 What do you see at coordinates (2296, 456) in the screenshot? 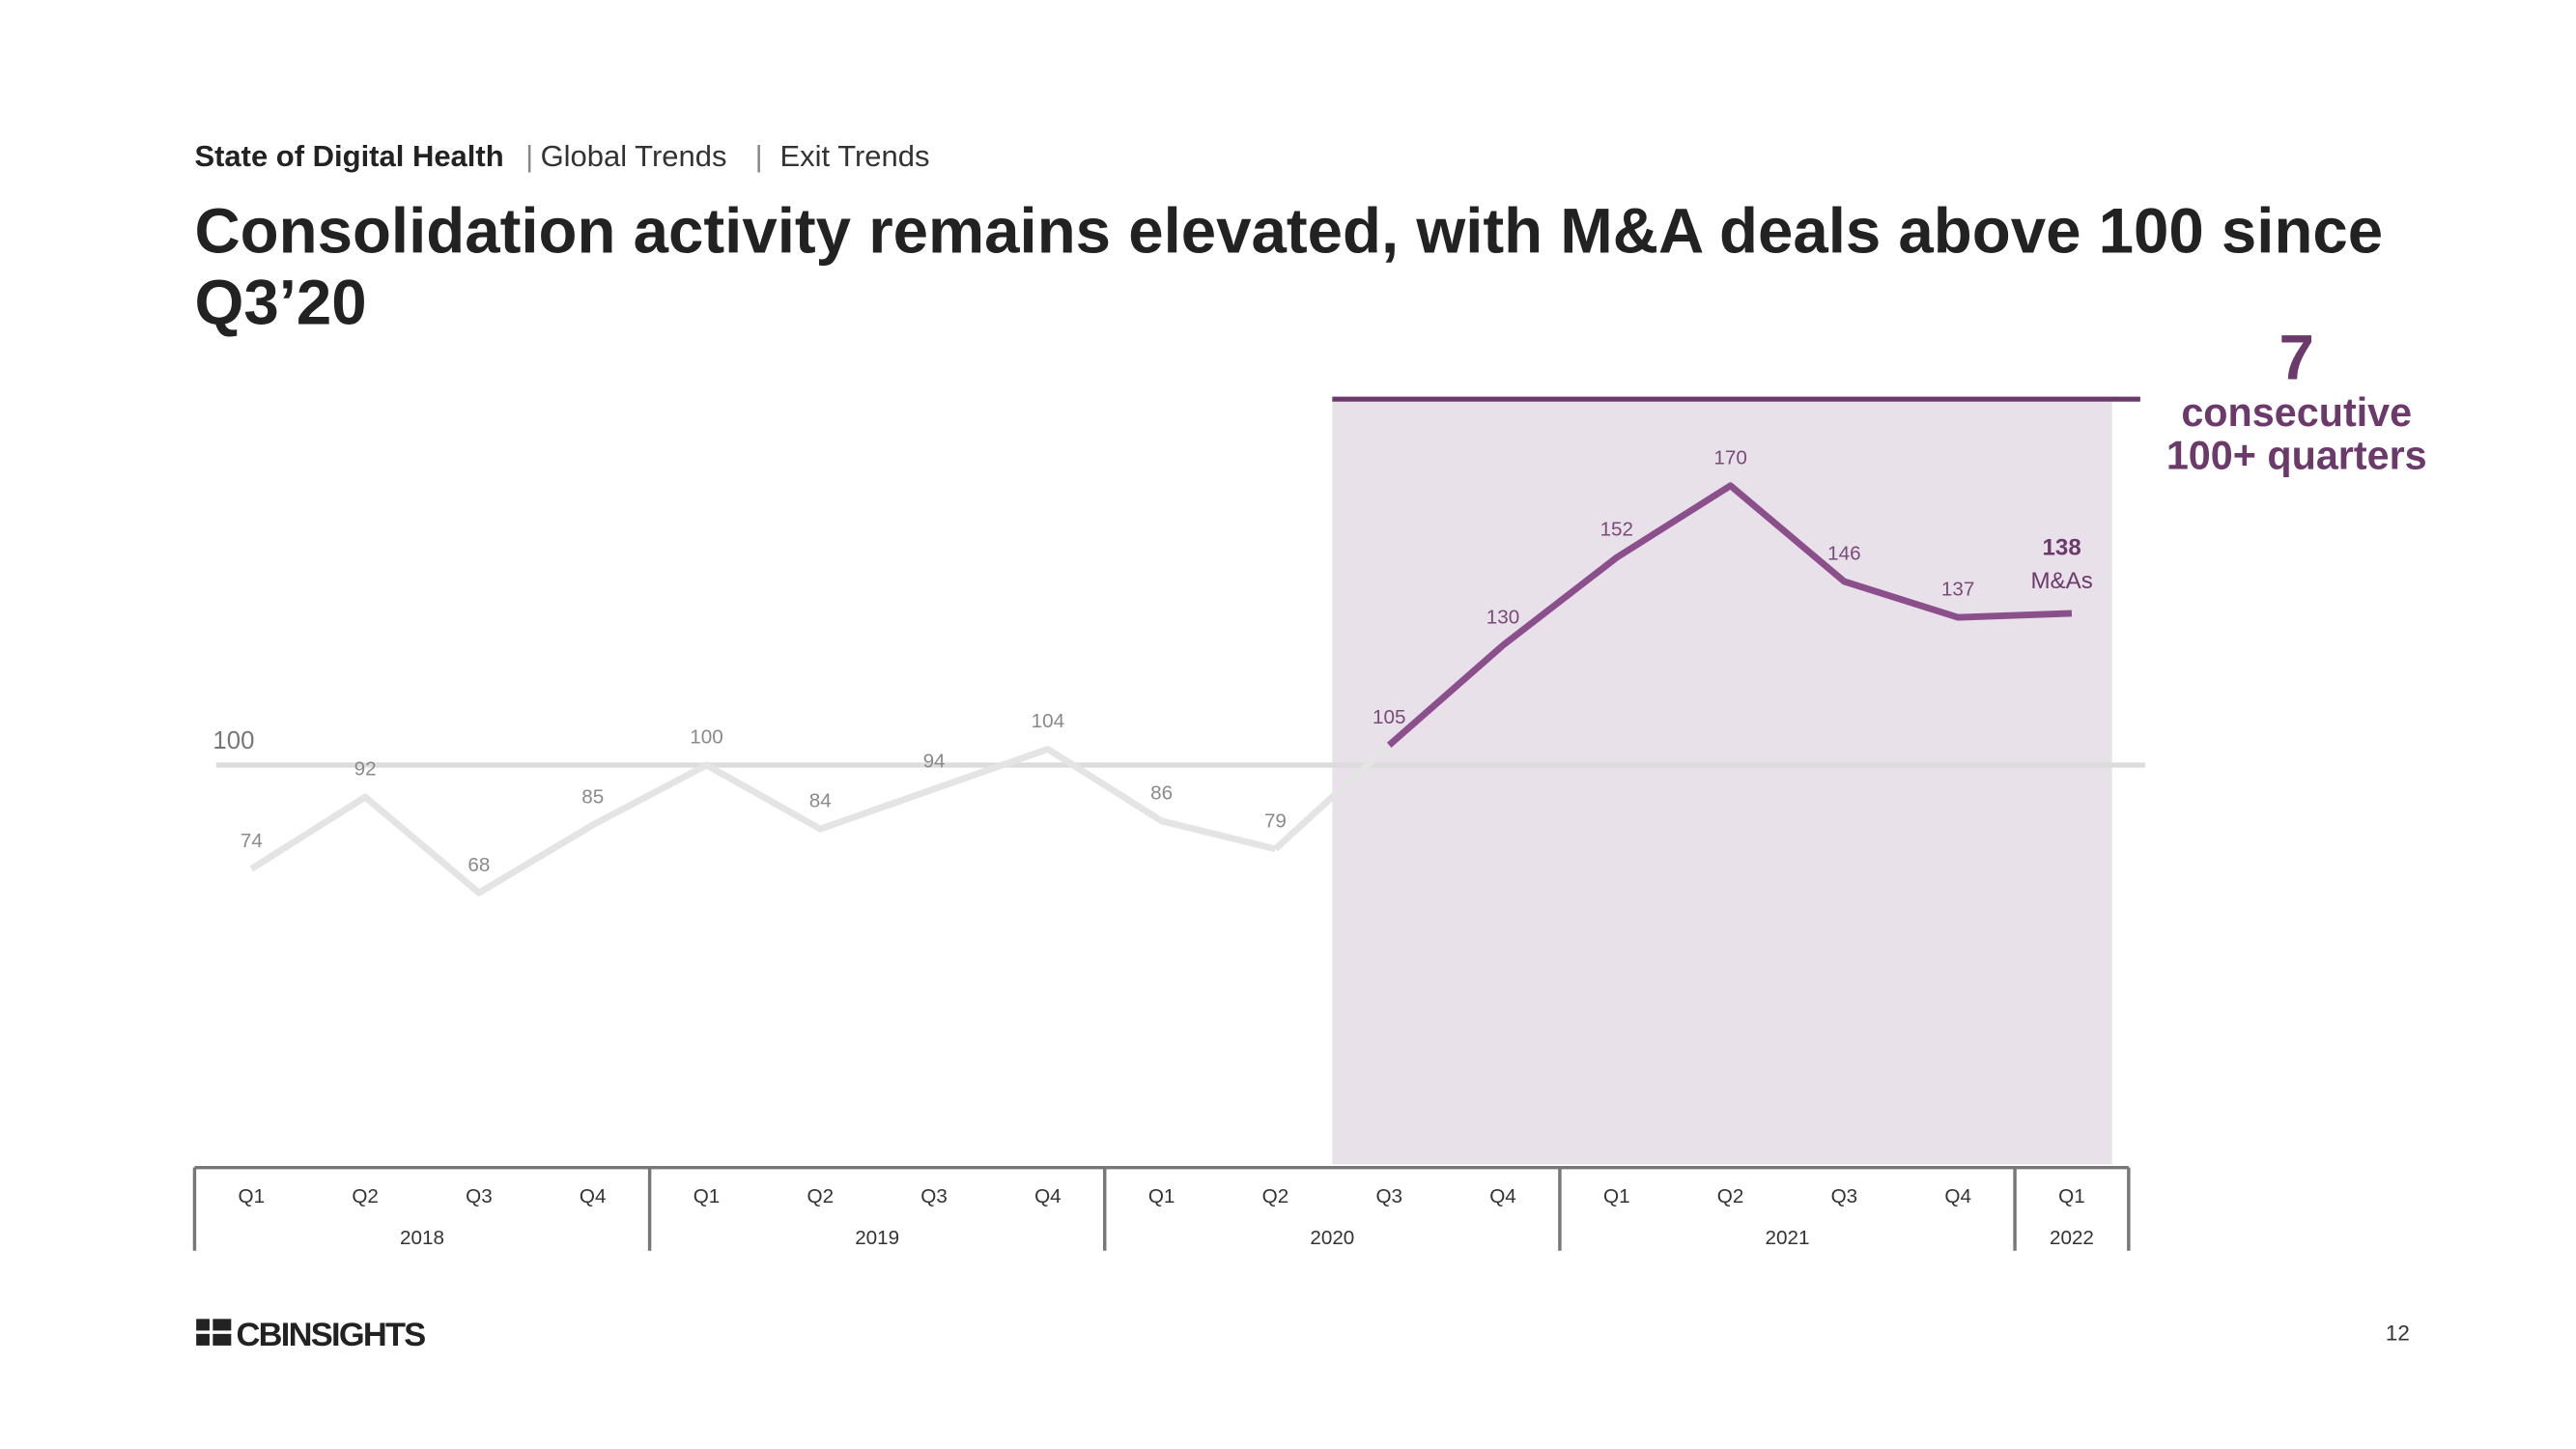
I see `annotation-text: 100+ quarters` at bounding box center [2296, 456].